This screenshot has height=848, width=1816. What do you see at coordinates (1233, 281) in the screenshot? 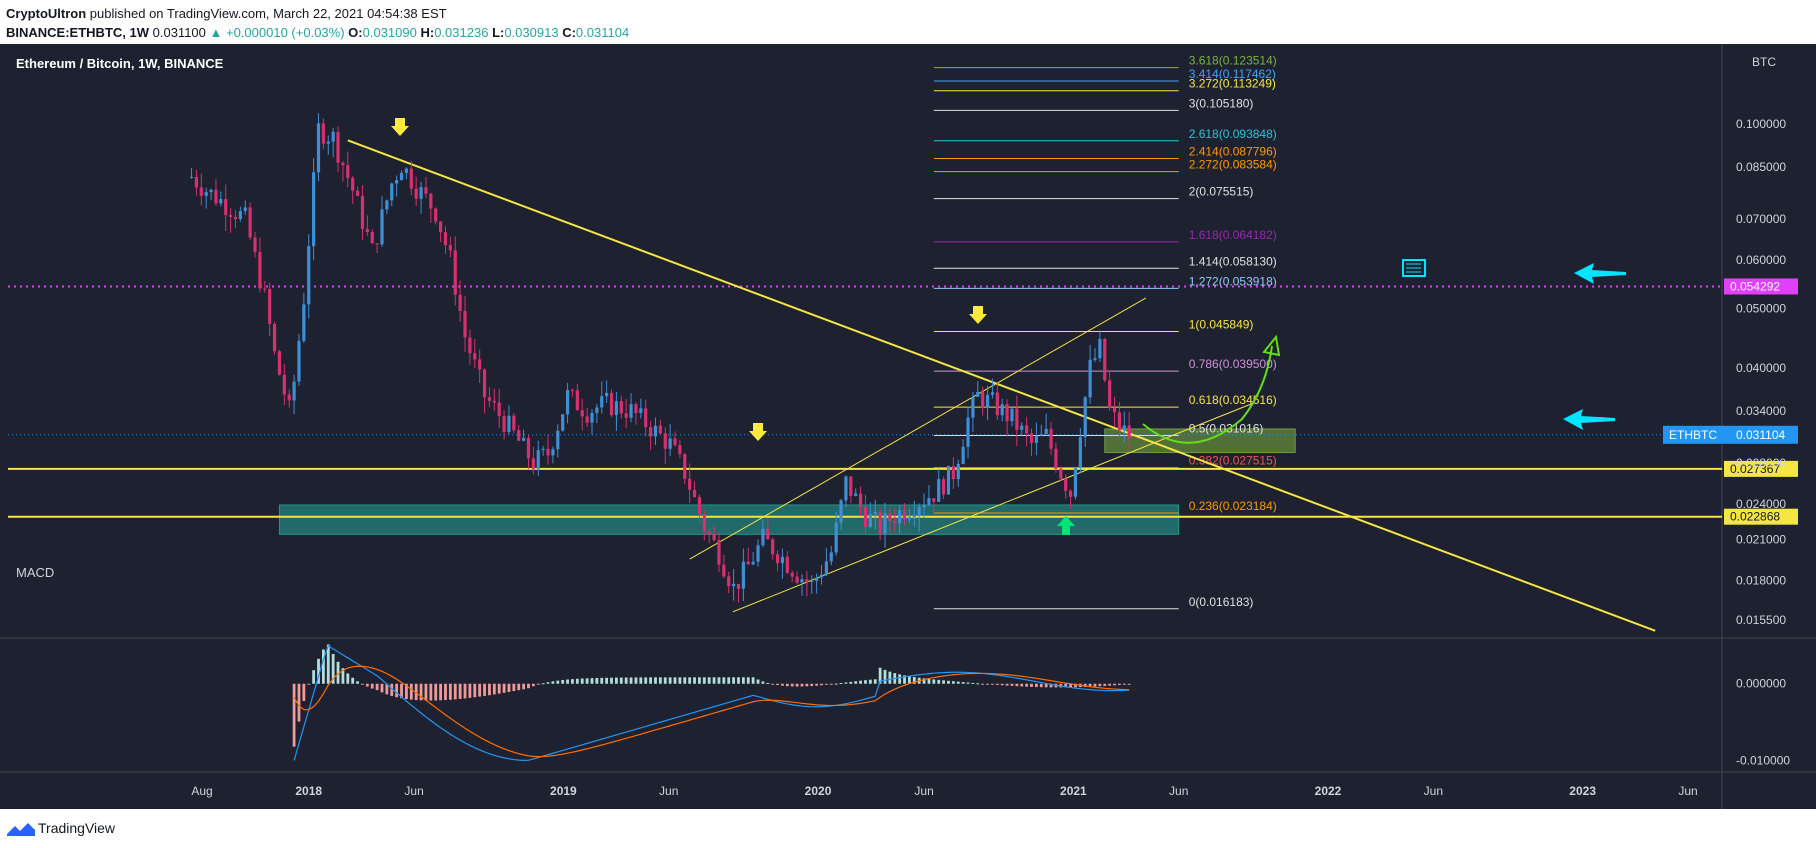
I see `fib-label: 1.272(0.053918)` at bounding box center [1233, 281].